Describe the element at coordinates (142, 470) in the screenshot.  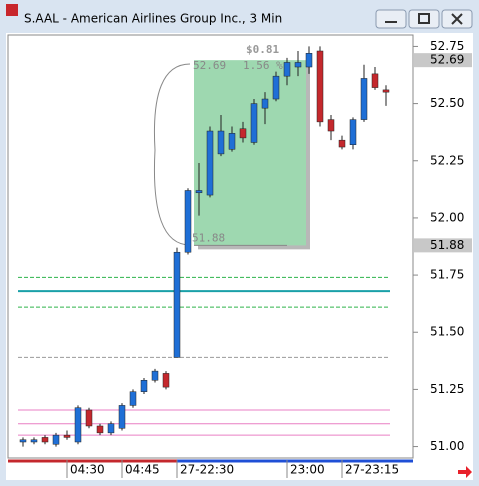
I see `x-tick-label: 04:45` at that location.